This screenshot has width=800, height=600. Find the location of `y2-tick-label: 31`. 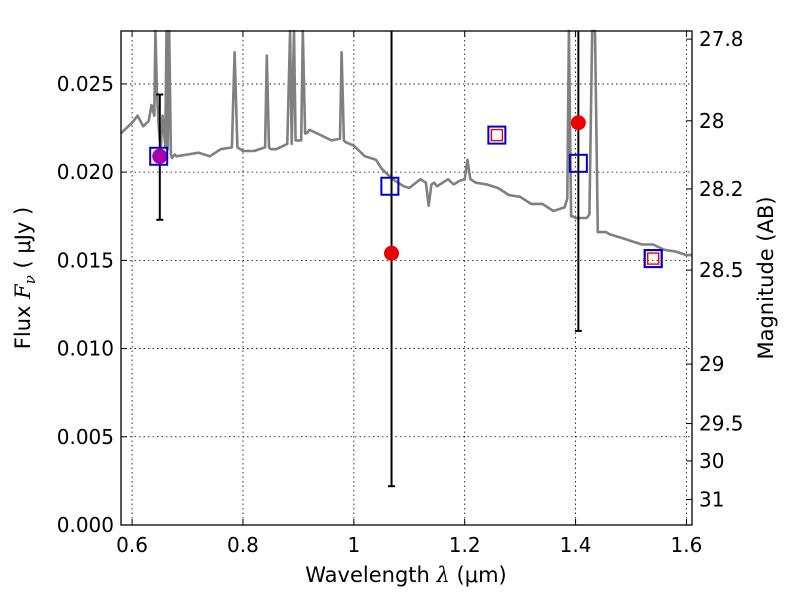

y2-tick-label: 31 is located at coordinates (711, 499).